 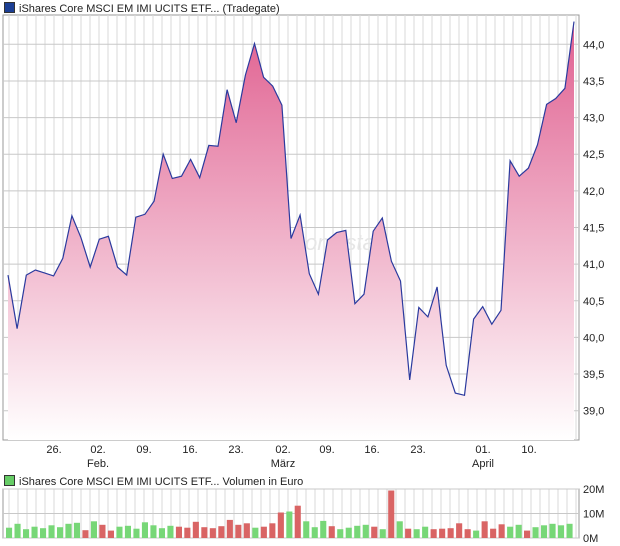 What do you see at coordinates (593, 45) in the screenshot?
I see `price-y-tick-label: 44,0` at bounding box center [593, 45].